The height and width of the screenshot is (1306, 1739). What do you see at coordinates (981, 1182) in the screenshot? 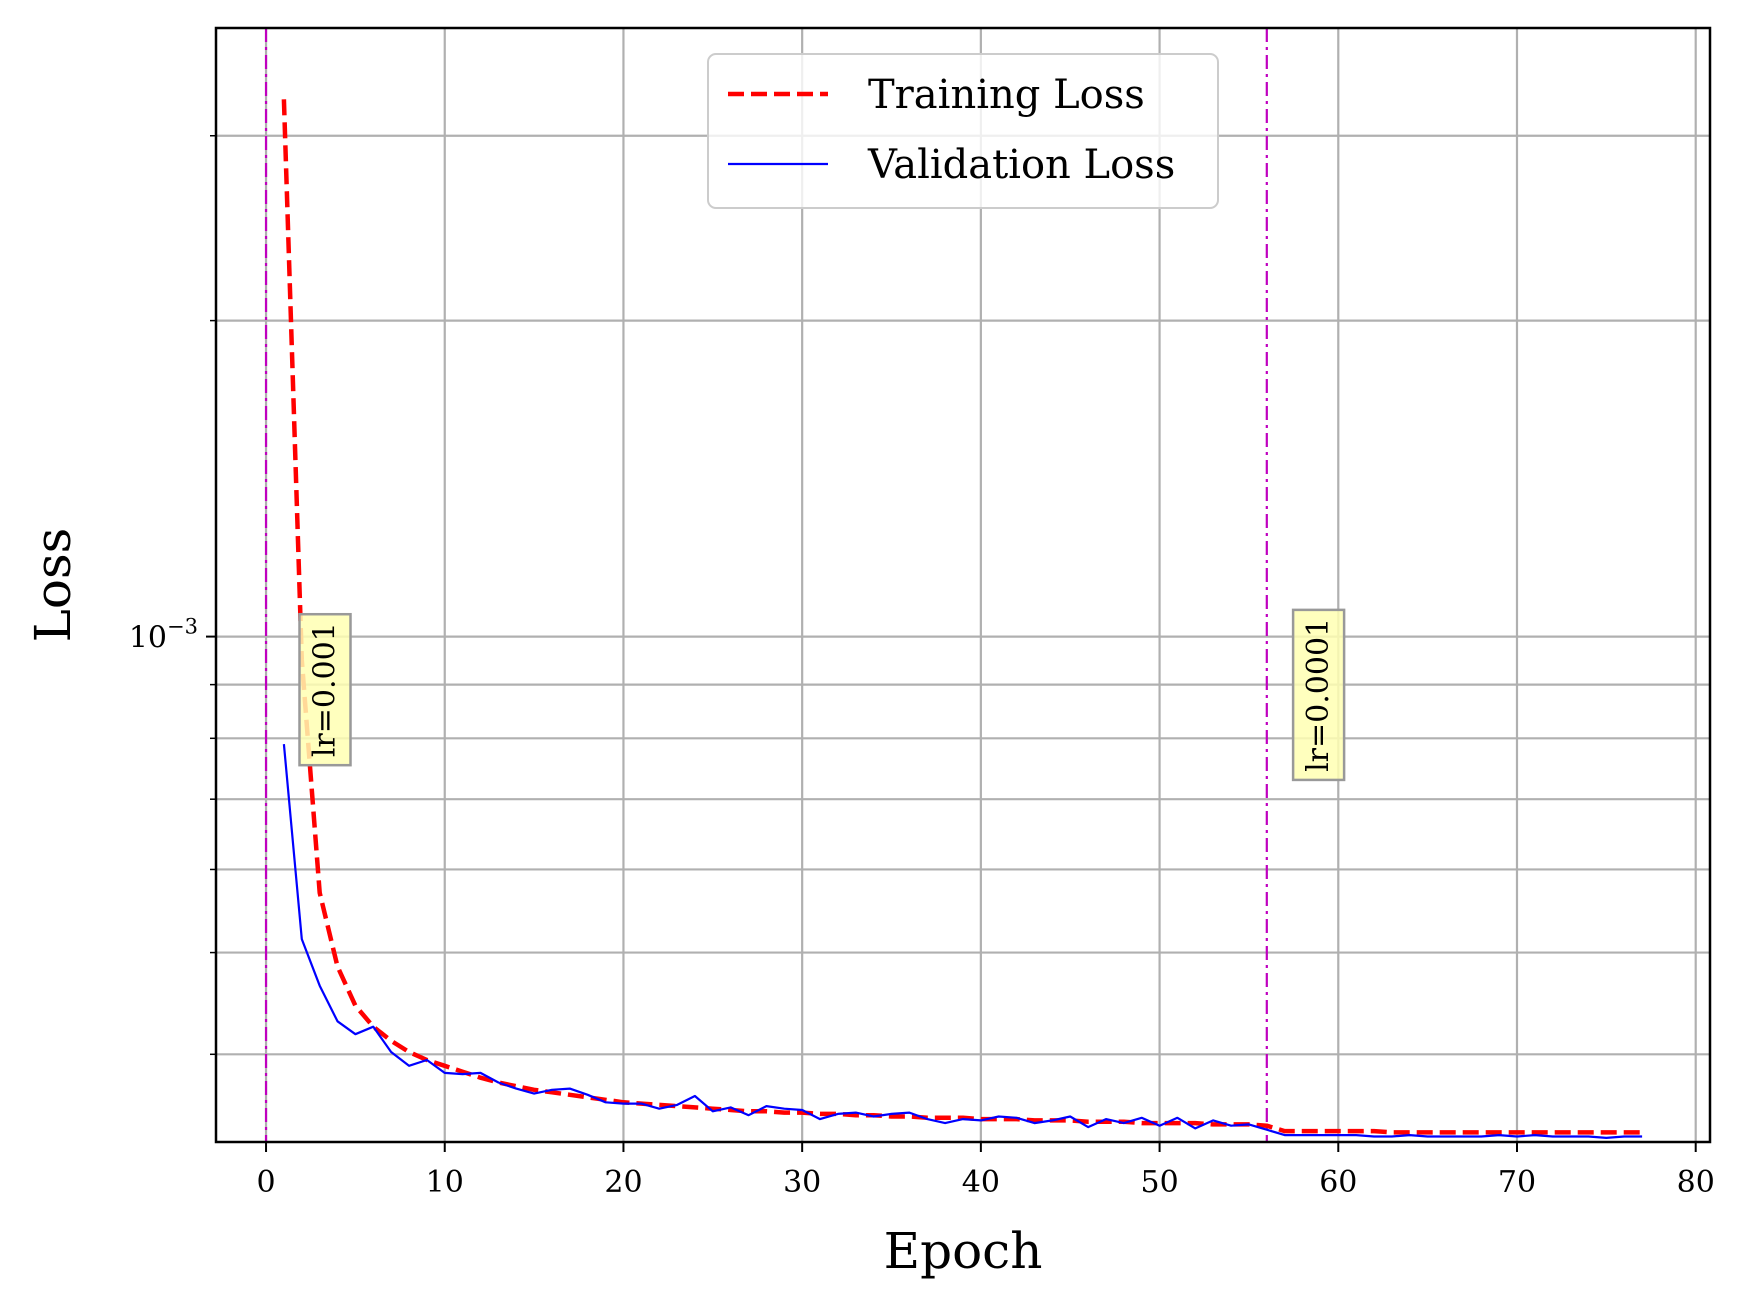
I see `x-tick-label: 40` at bounding box center [981, 1182].